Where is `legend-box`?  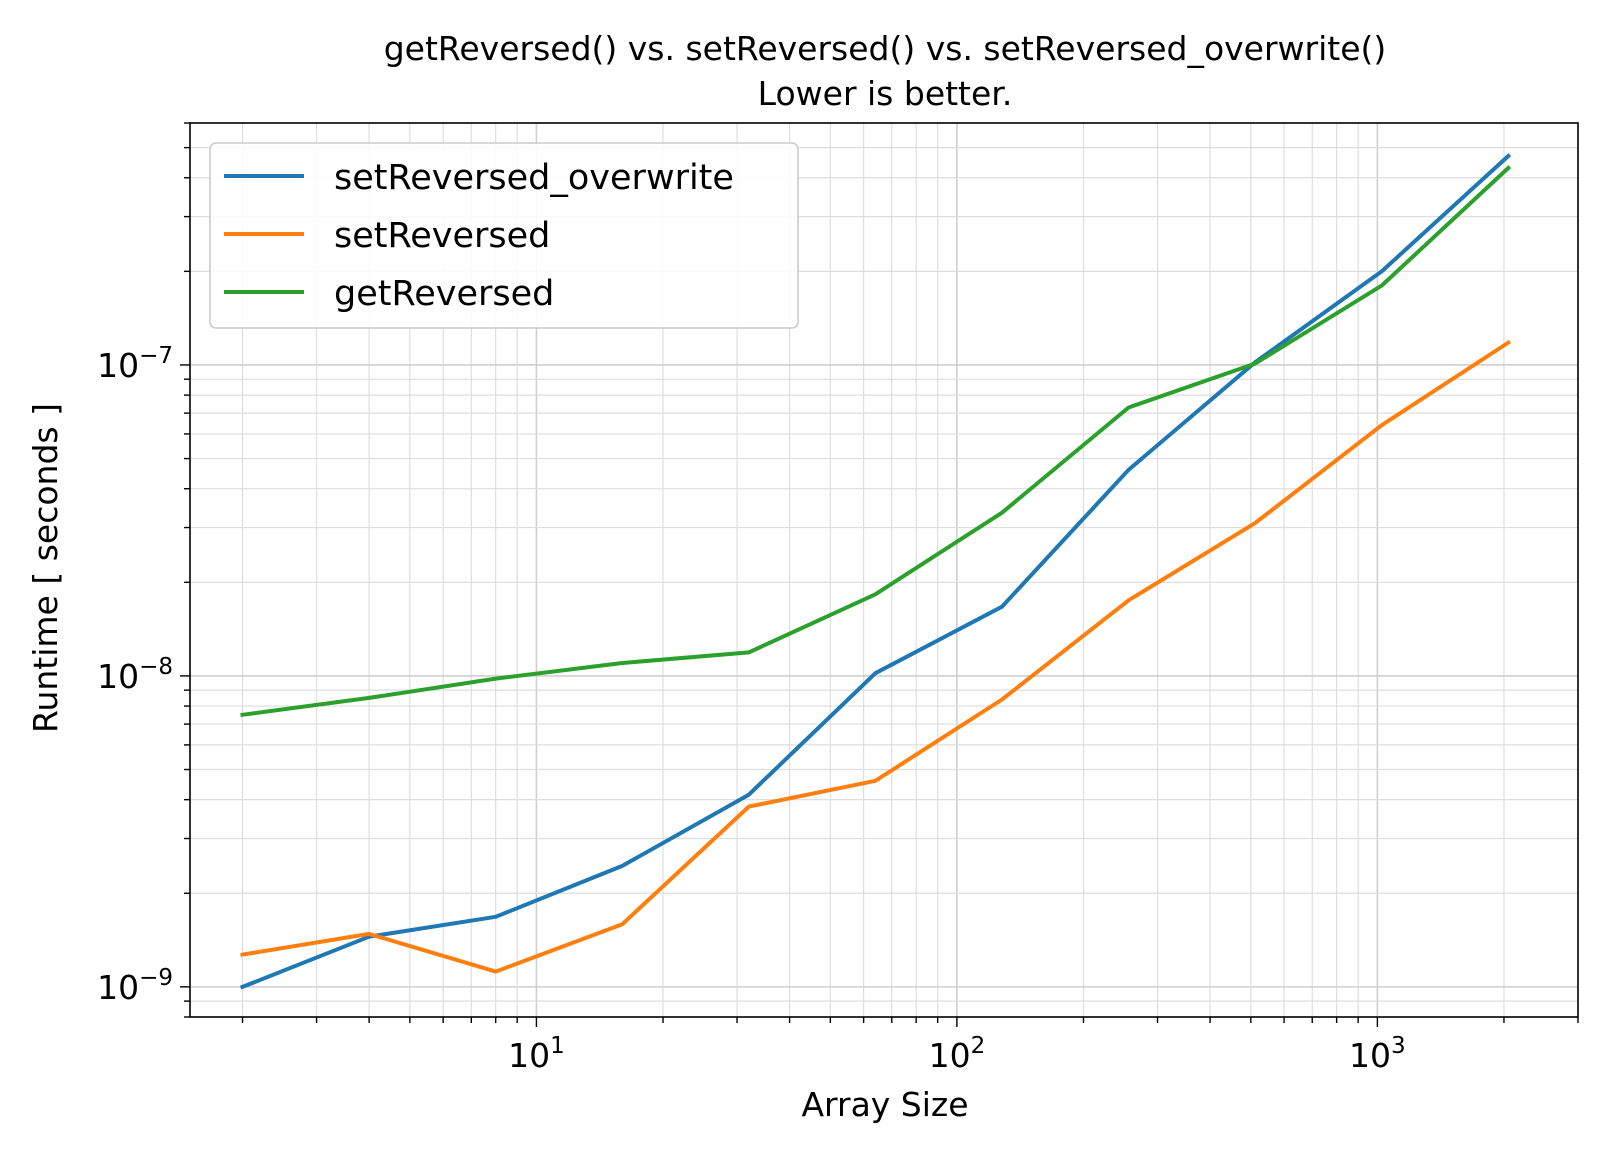
legend-box is located at coordinates (504, 235).